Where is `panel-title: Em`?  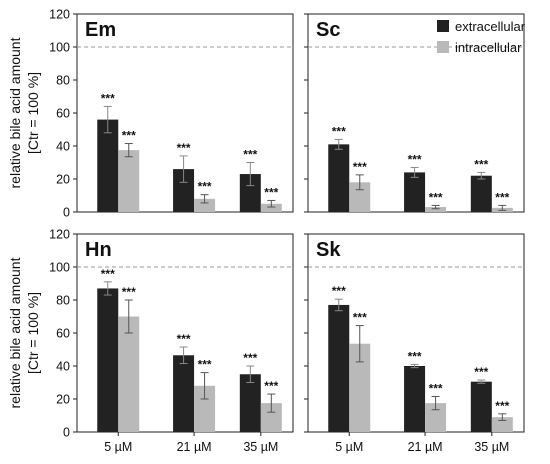 panel-title: Em is located at coordinates (100, 30).